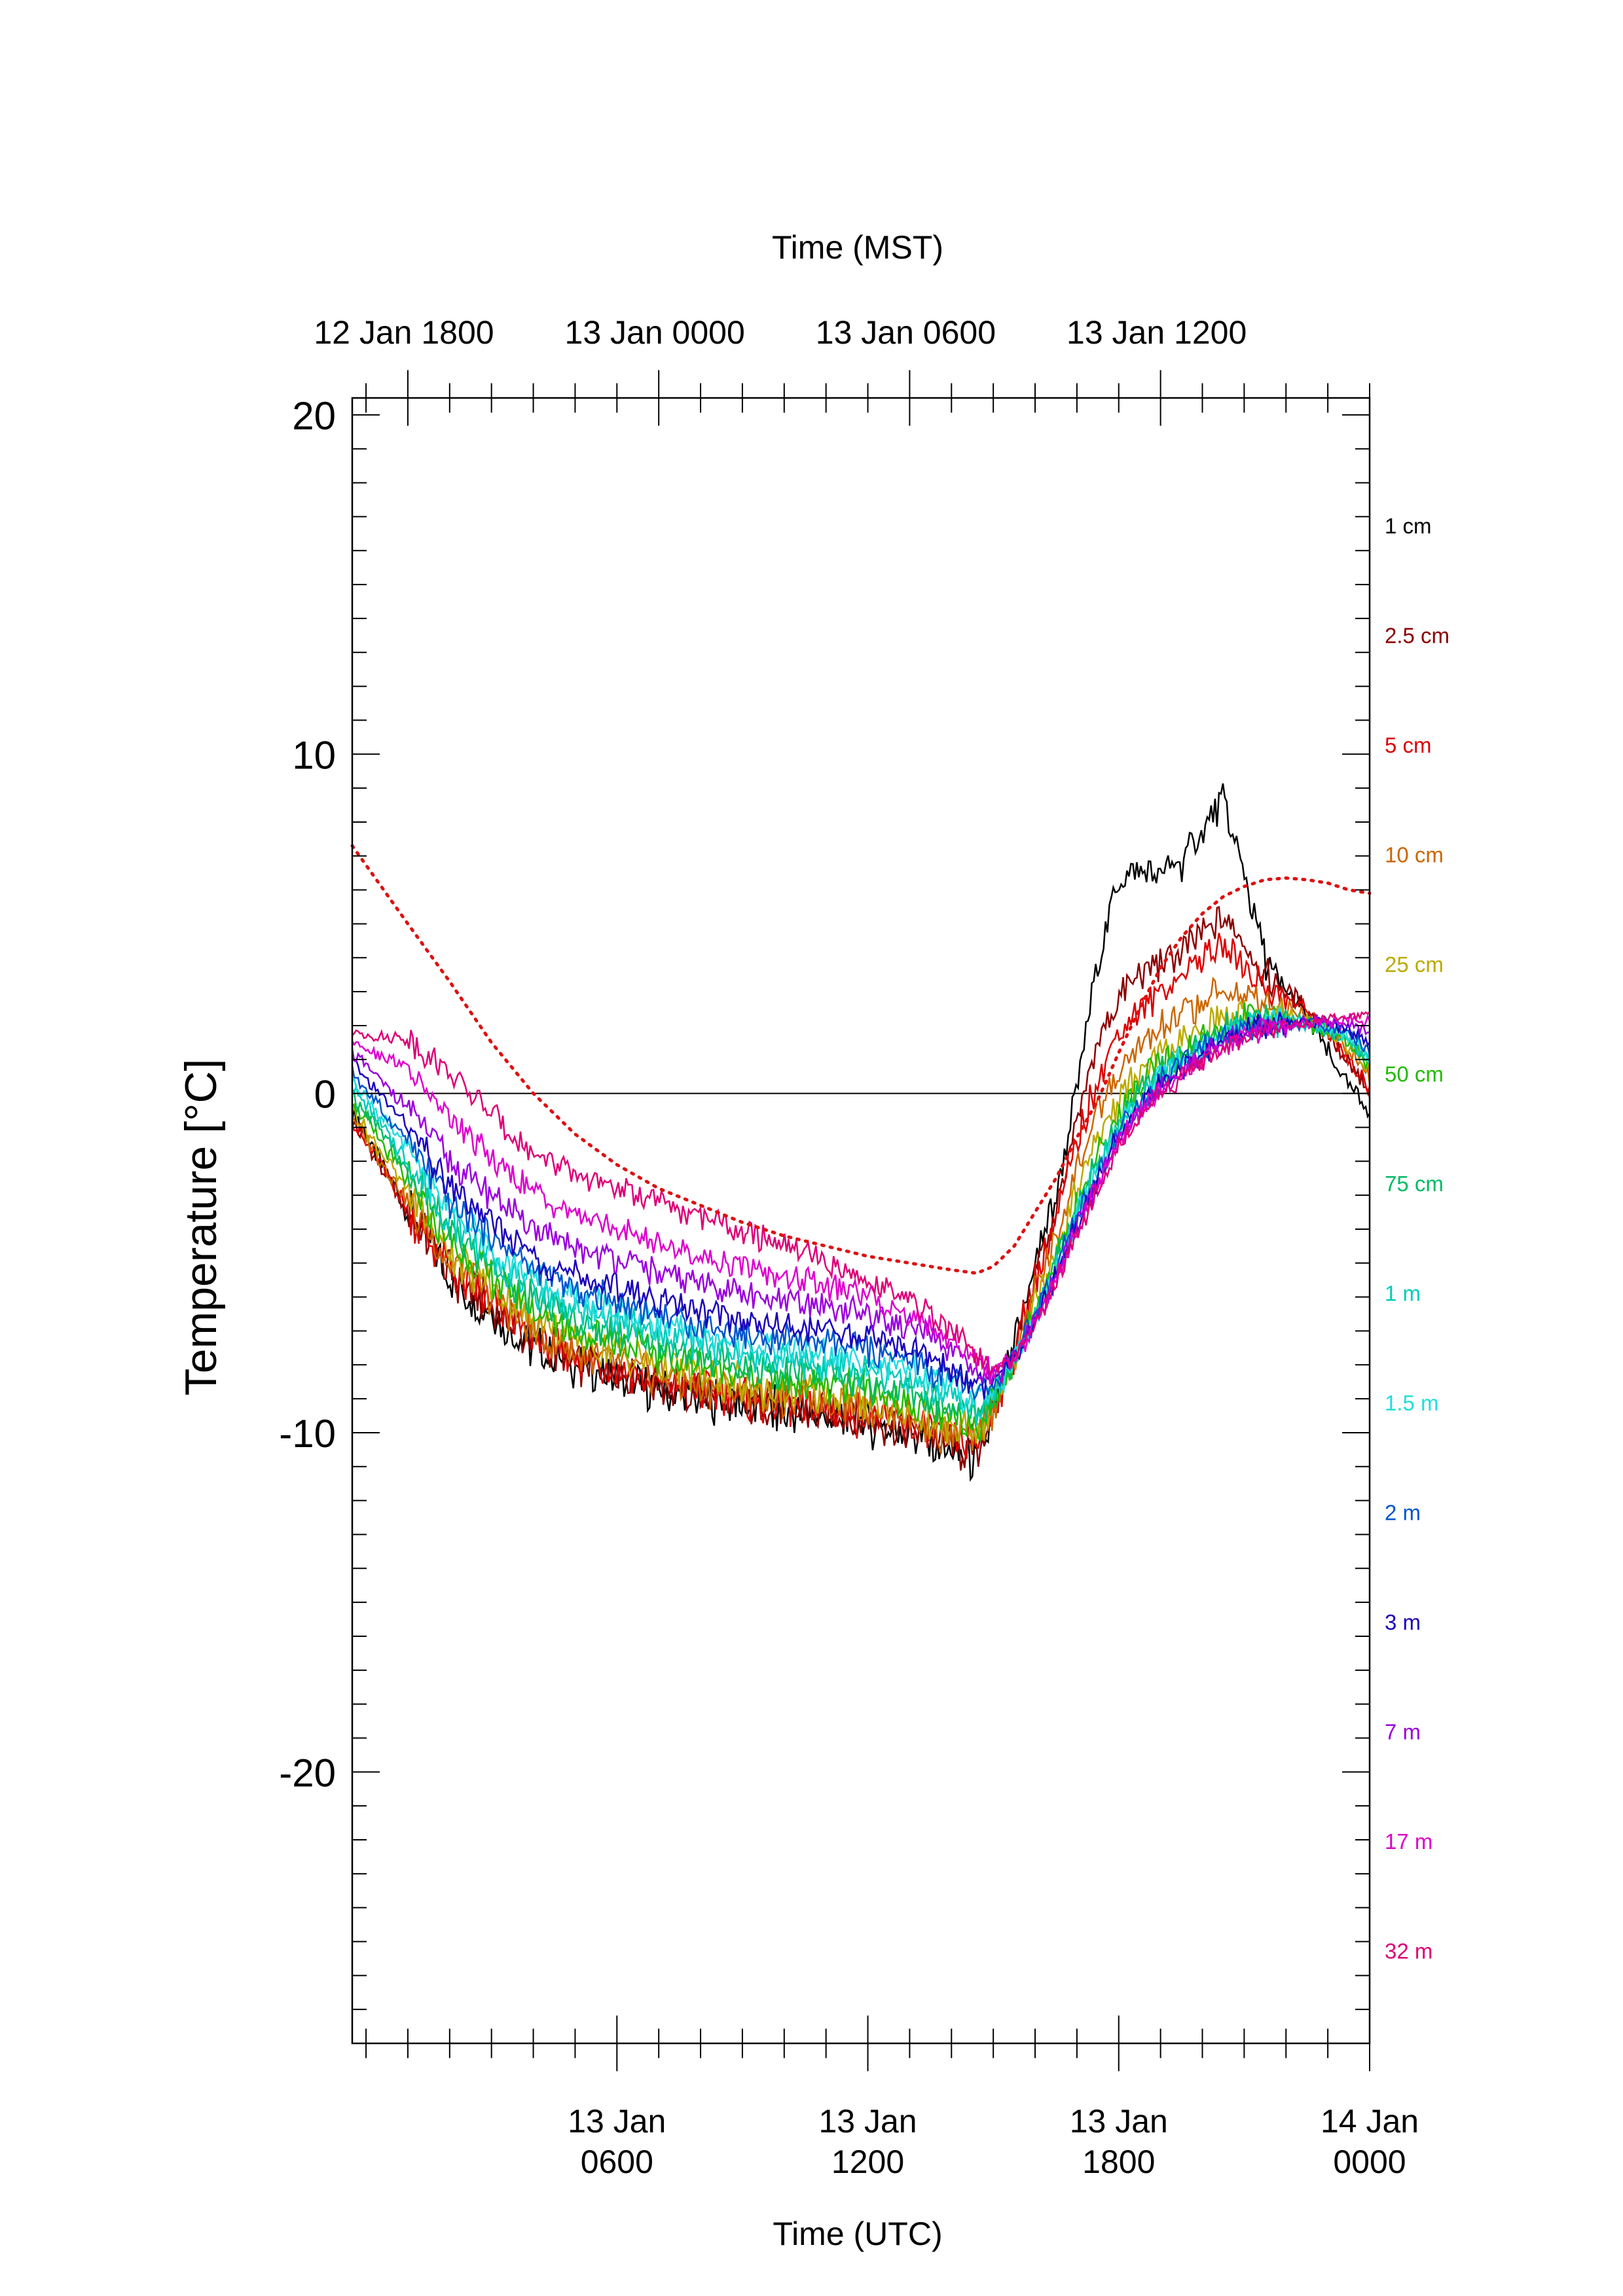 The width and height of the screenshot is (1623, 2296). I want to click on y-tick-label: 20, so click(314, 416).